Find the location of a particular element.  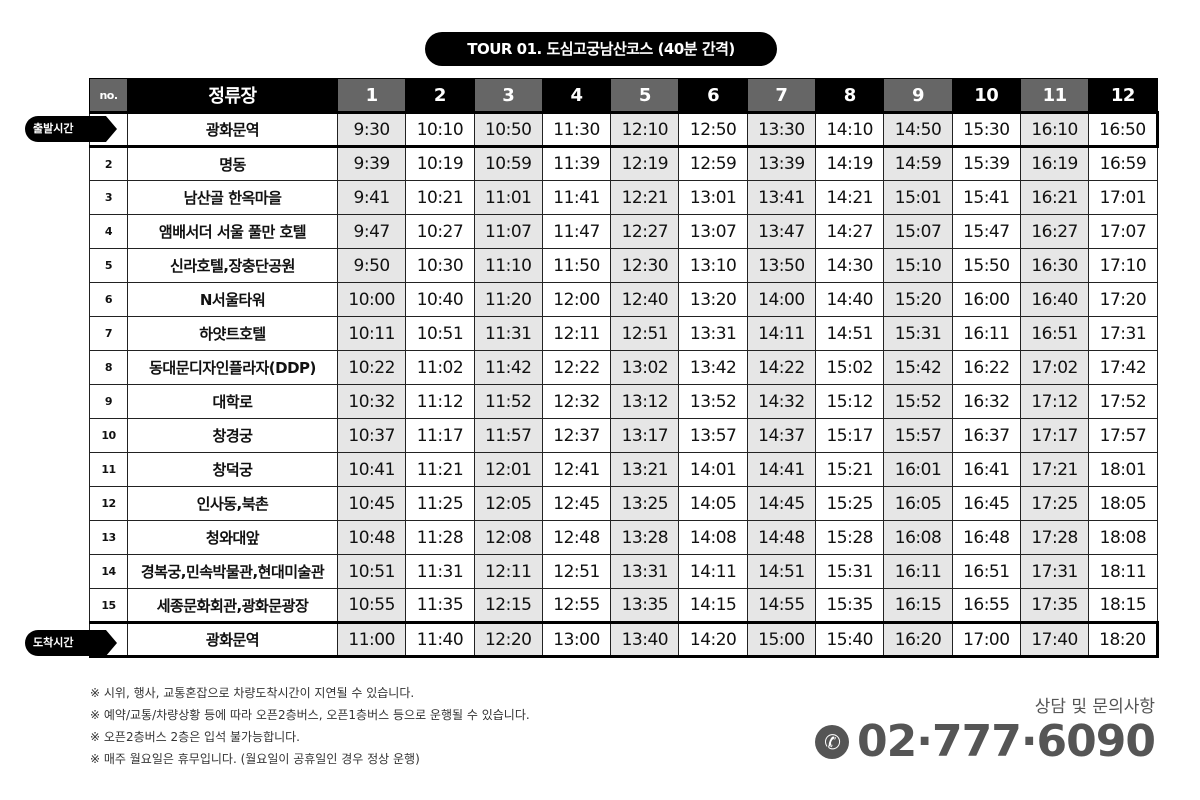

stop-name: 창경궁 is located at coordinates (232, 435).